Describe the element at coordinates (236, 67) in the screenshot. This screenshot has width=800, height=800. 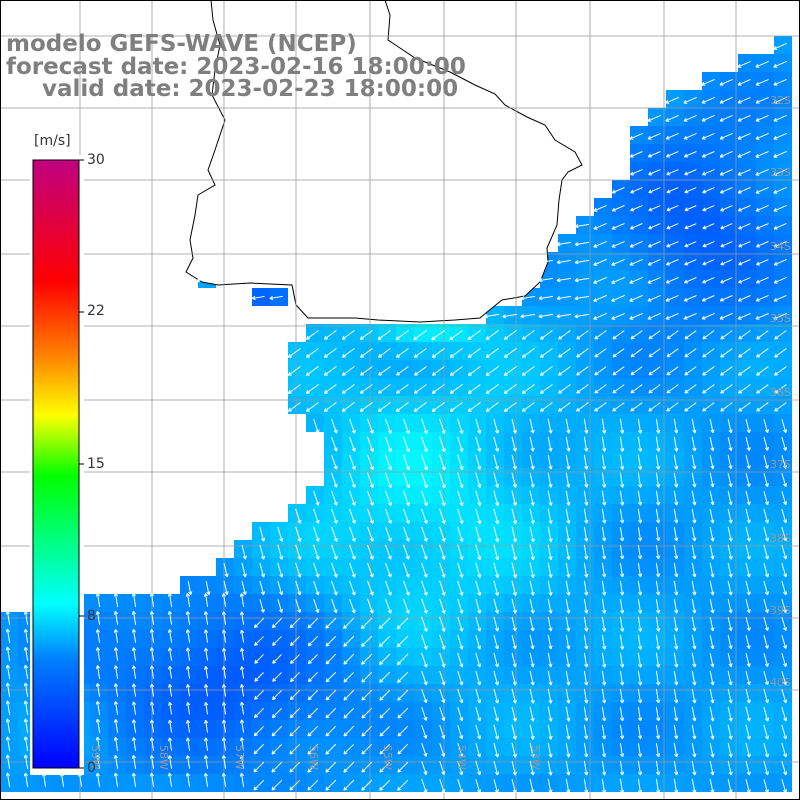
I see `forecast-date: forecast date: 2023-02-16 18:00:00` at that location.